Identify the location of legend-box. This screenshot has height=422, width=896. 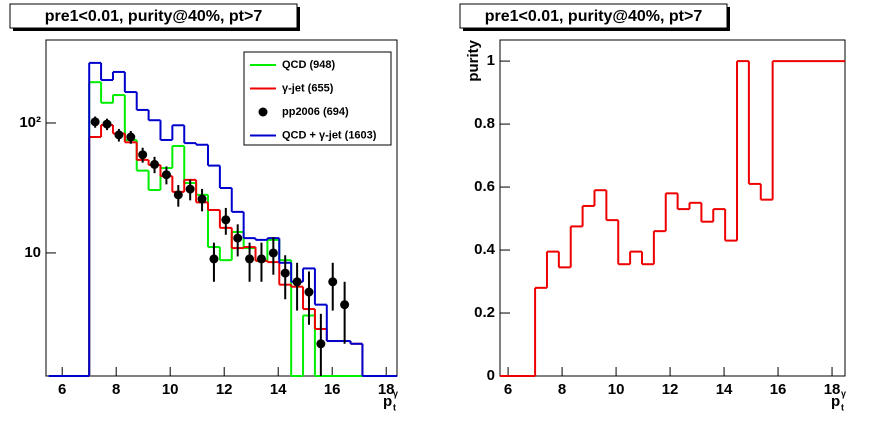
(317, 98).